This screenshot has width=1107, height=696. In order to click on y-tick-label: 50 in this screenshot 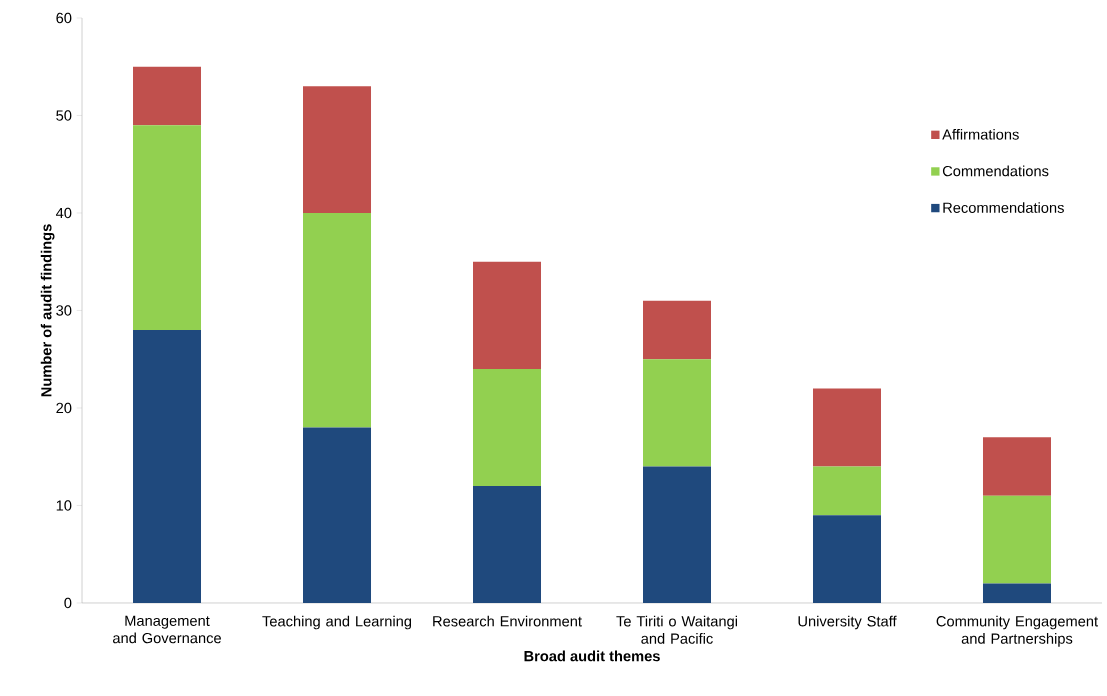, I will do `click(64, 115)`.